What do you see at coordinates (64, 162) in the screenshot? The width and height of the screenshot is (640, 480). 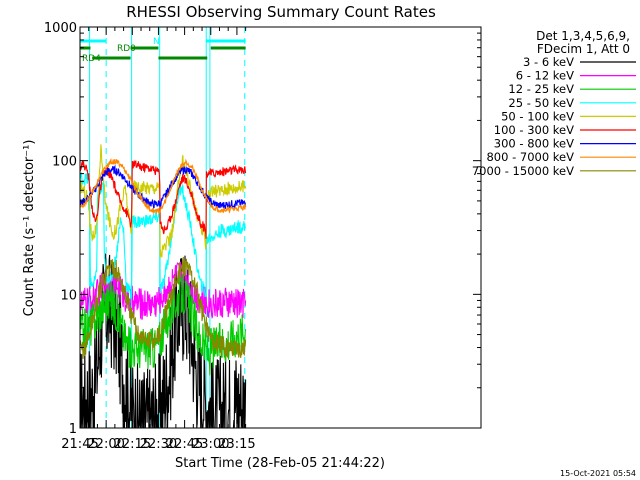 I see `y-tick-label-2: 100` at bounding box center [64, 162].